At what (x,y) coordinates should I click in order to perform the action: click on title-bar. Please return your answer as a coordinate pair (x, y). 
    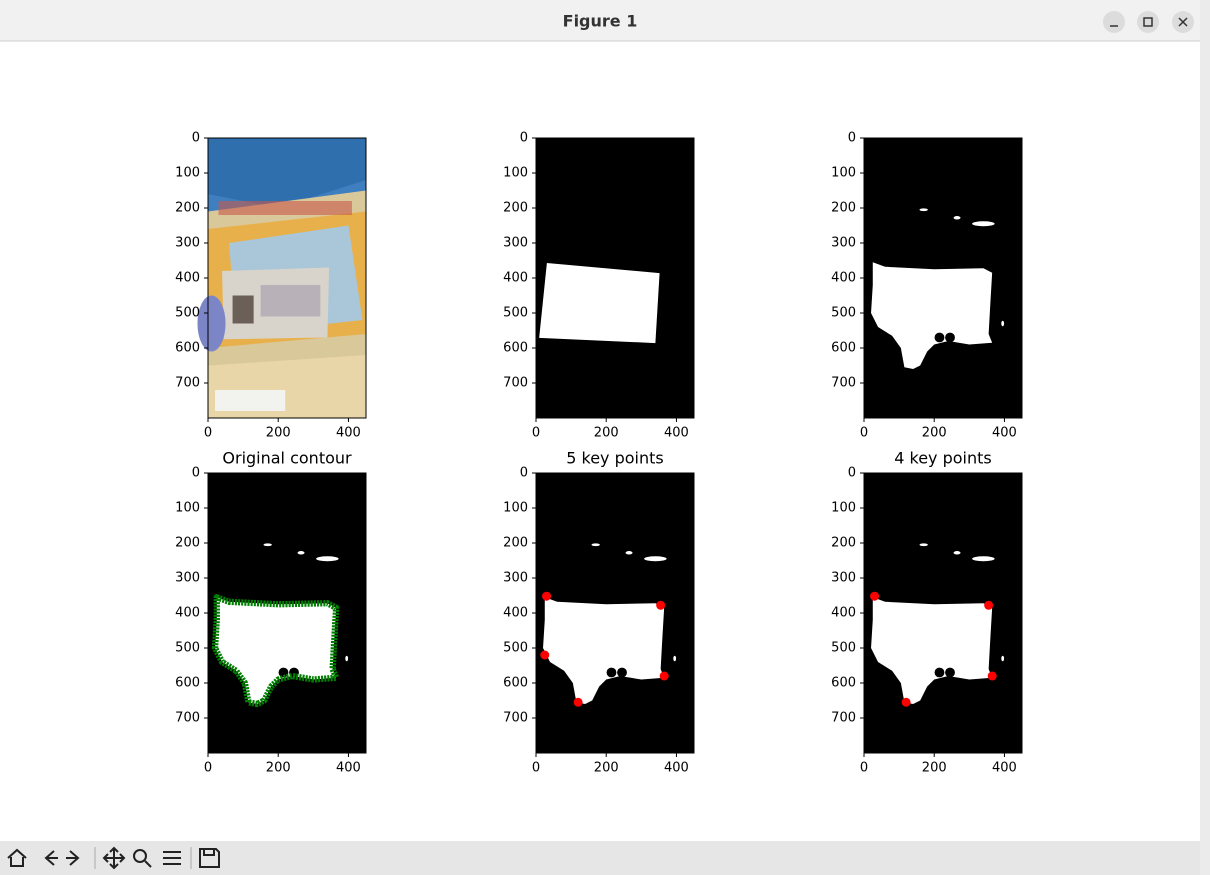
    Looking at the image, I should click on (600, 20).